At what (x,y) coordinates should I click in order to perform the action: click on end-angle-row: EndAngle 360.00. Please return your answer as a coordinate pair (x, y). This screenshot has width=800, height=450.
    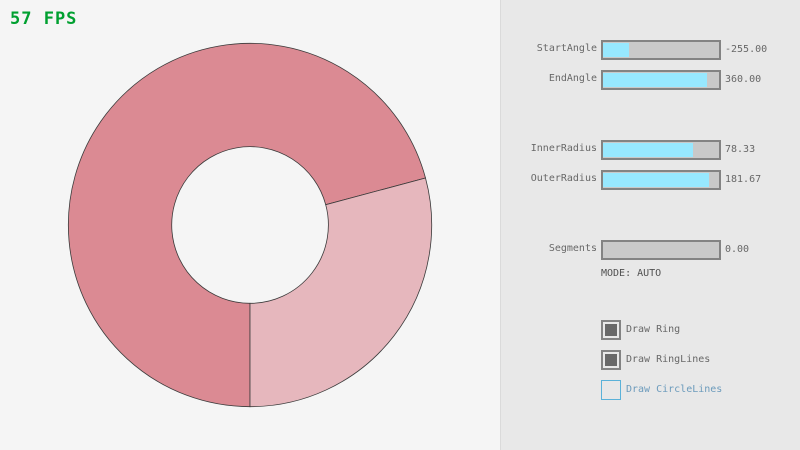
    Looking at the image, I should click on (650, 80).